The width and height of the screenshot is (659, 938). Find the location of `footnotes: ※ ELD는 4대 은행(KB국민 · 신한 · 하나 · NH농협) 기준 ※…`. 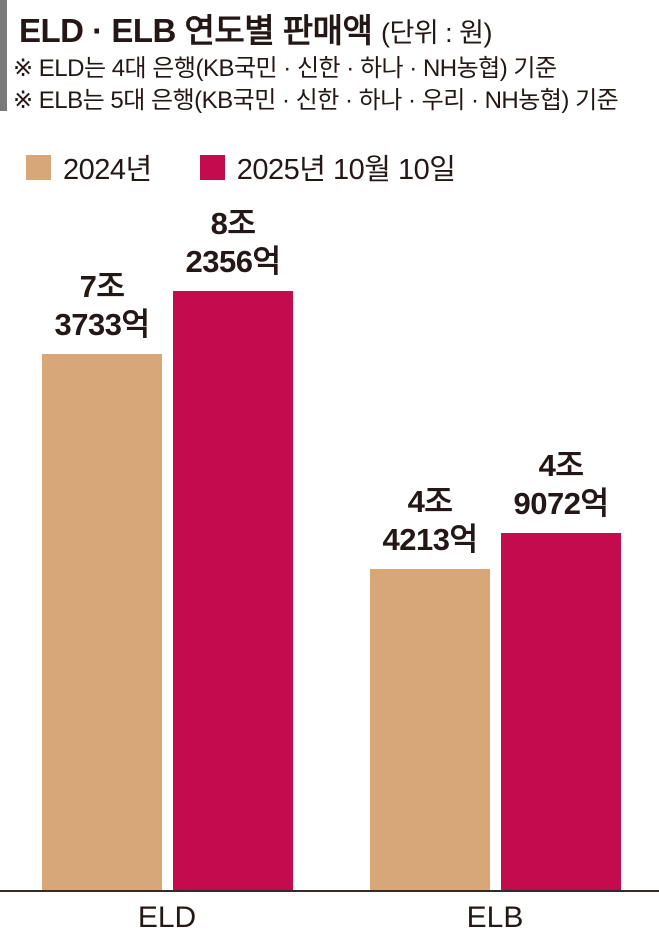

footnotes: ※ ELD는 4대 은행(KB국민 · 신한 · 하나 · NH농협) 기준 ※… is located at coordinates (316, 85).